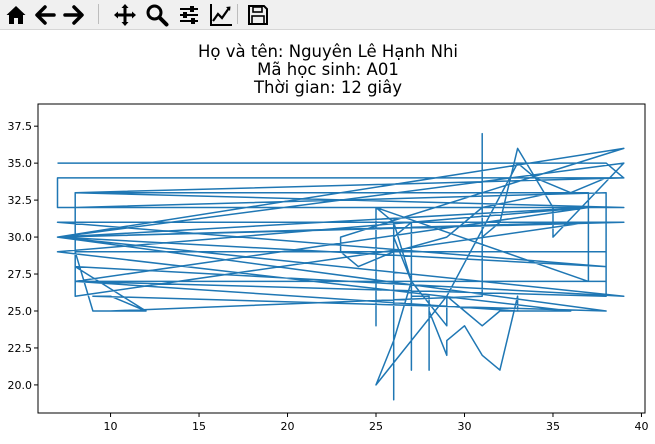 This screenshot has height=444, width=655. I want to click on y-tick-label: 20.0, so click(20, 385).